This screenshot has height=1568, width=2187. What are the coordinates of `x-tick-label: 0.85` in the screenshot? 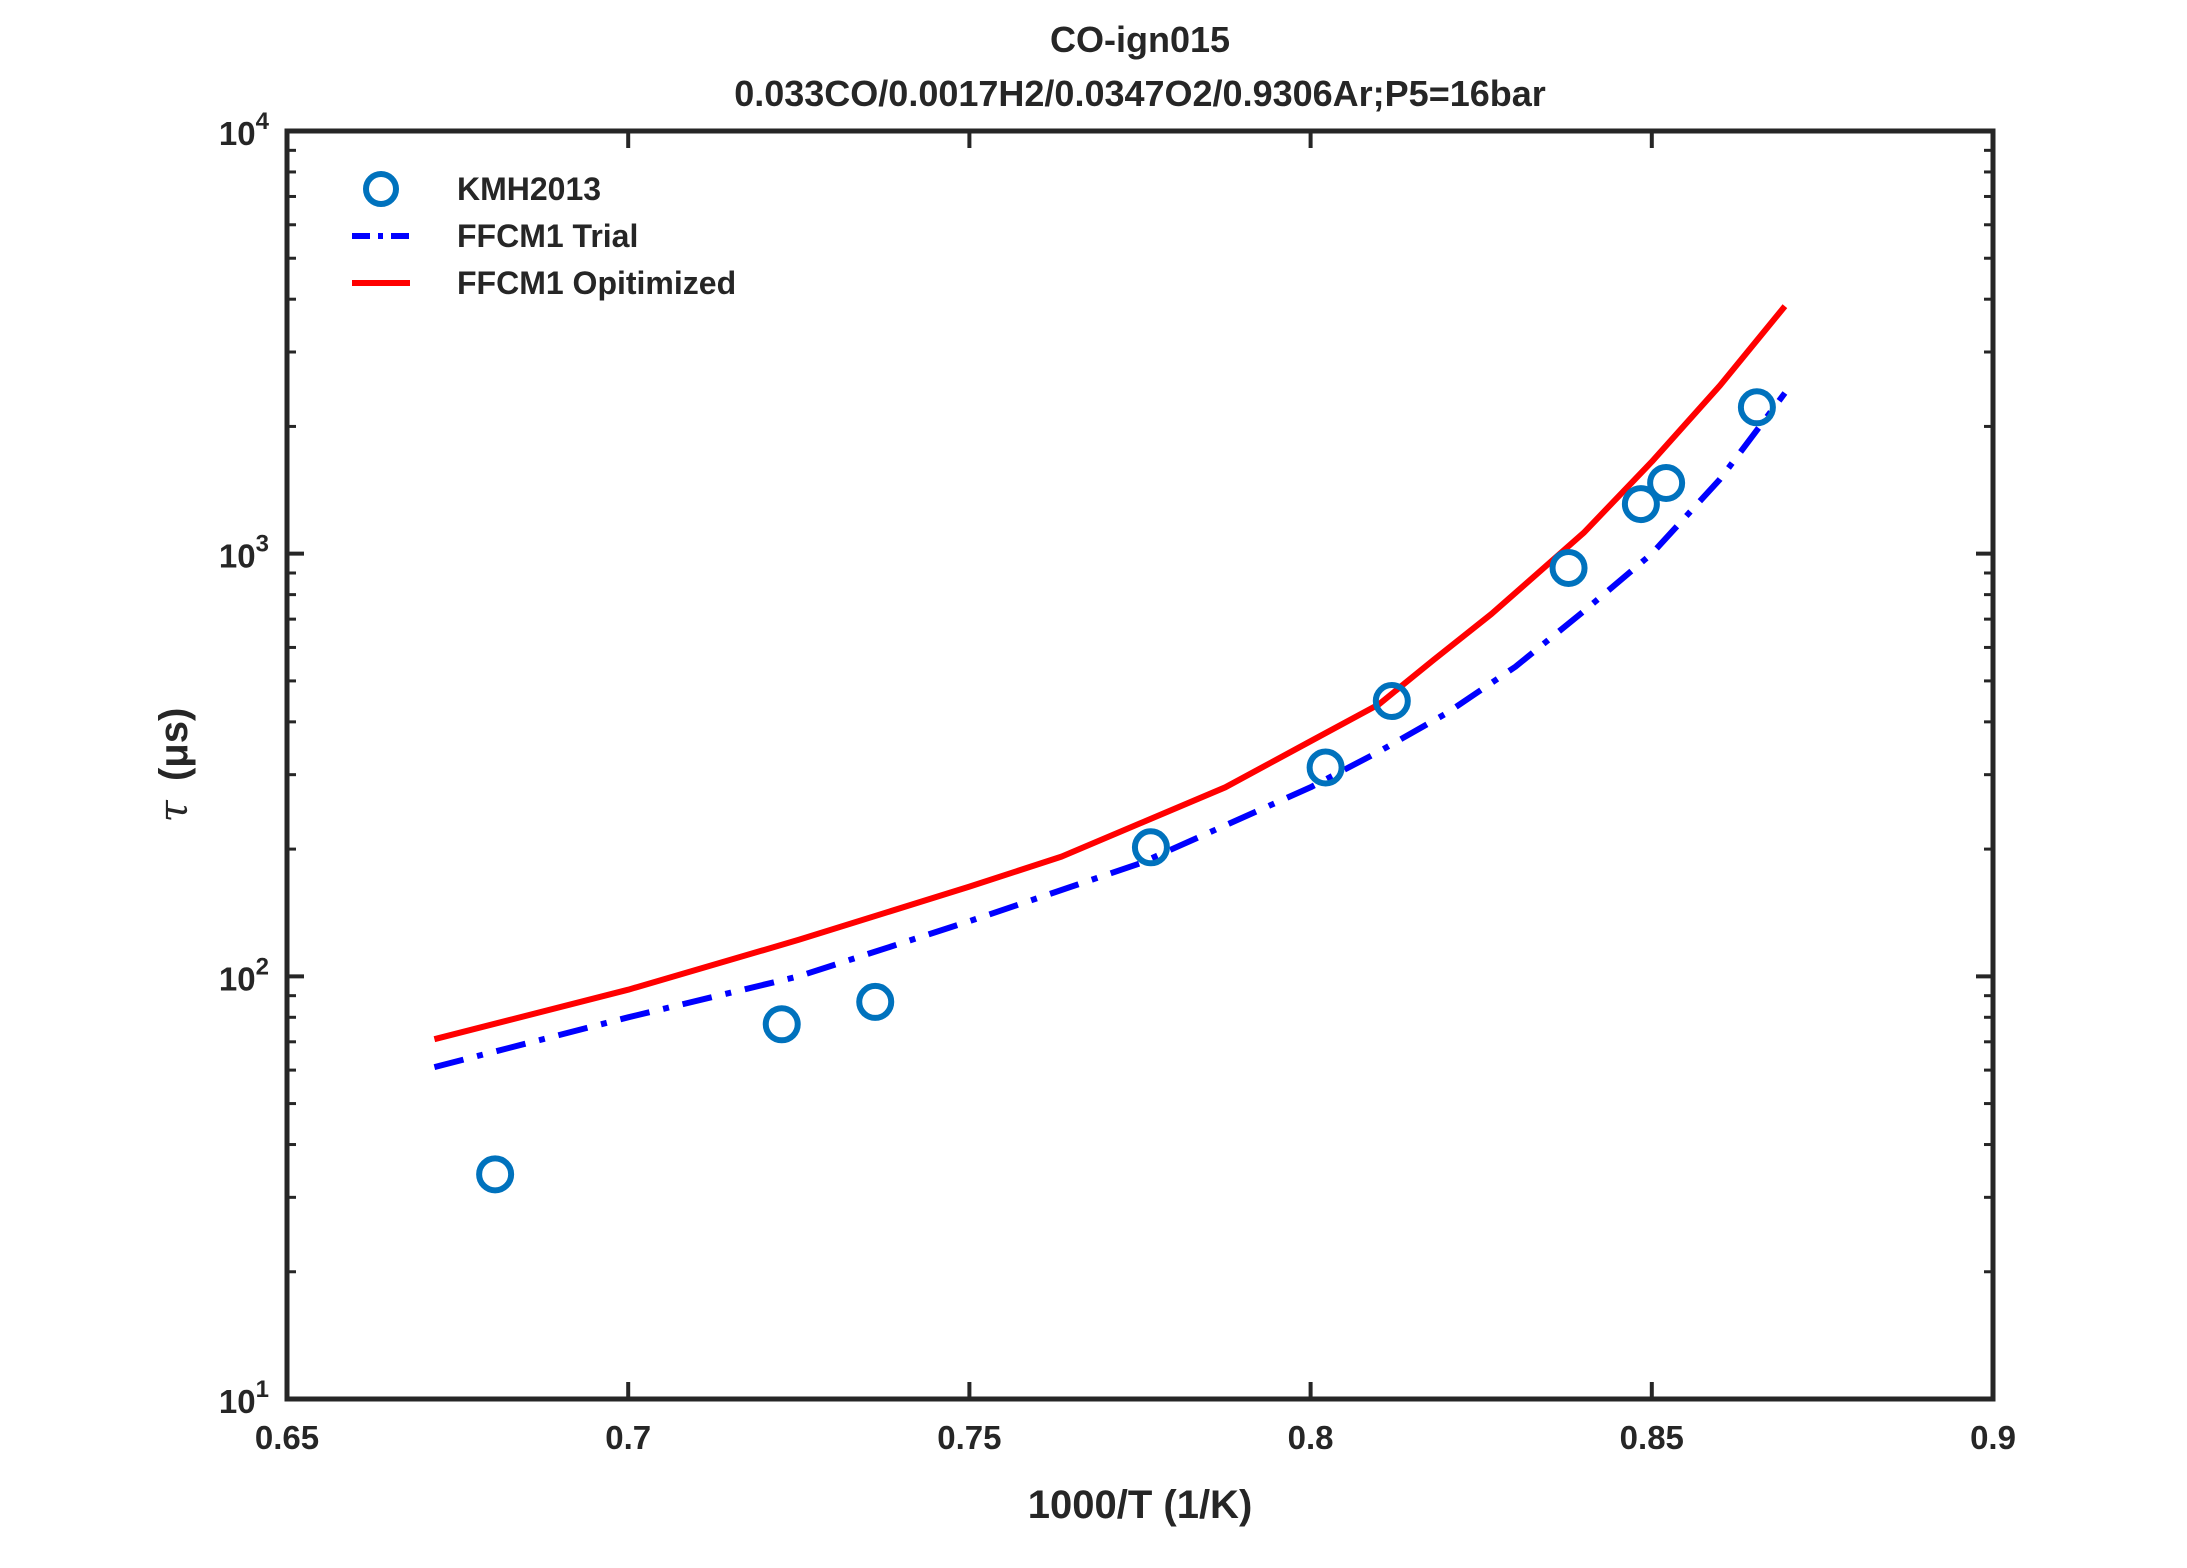 It's located at (1652, 1437).